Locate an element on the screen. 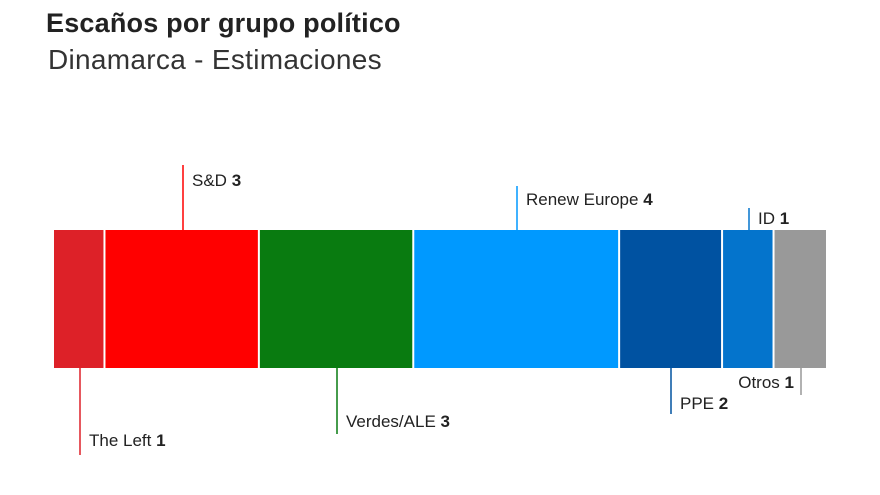 This screenshot has width=880, height=495. segment-value-ppe: 2 is located at coordinates (723, 403).